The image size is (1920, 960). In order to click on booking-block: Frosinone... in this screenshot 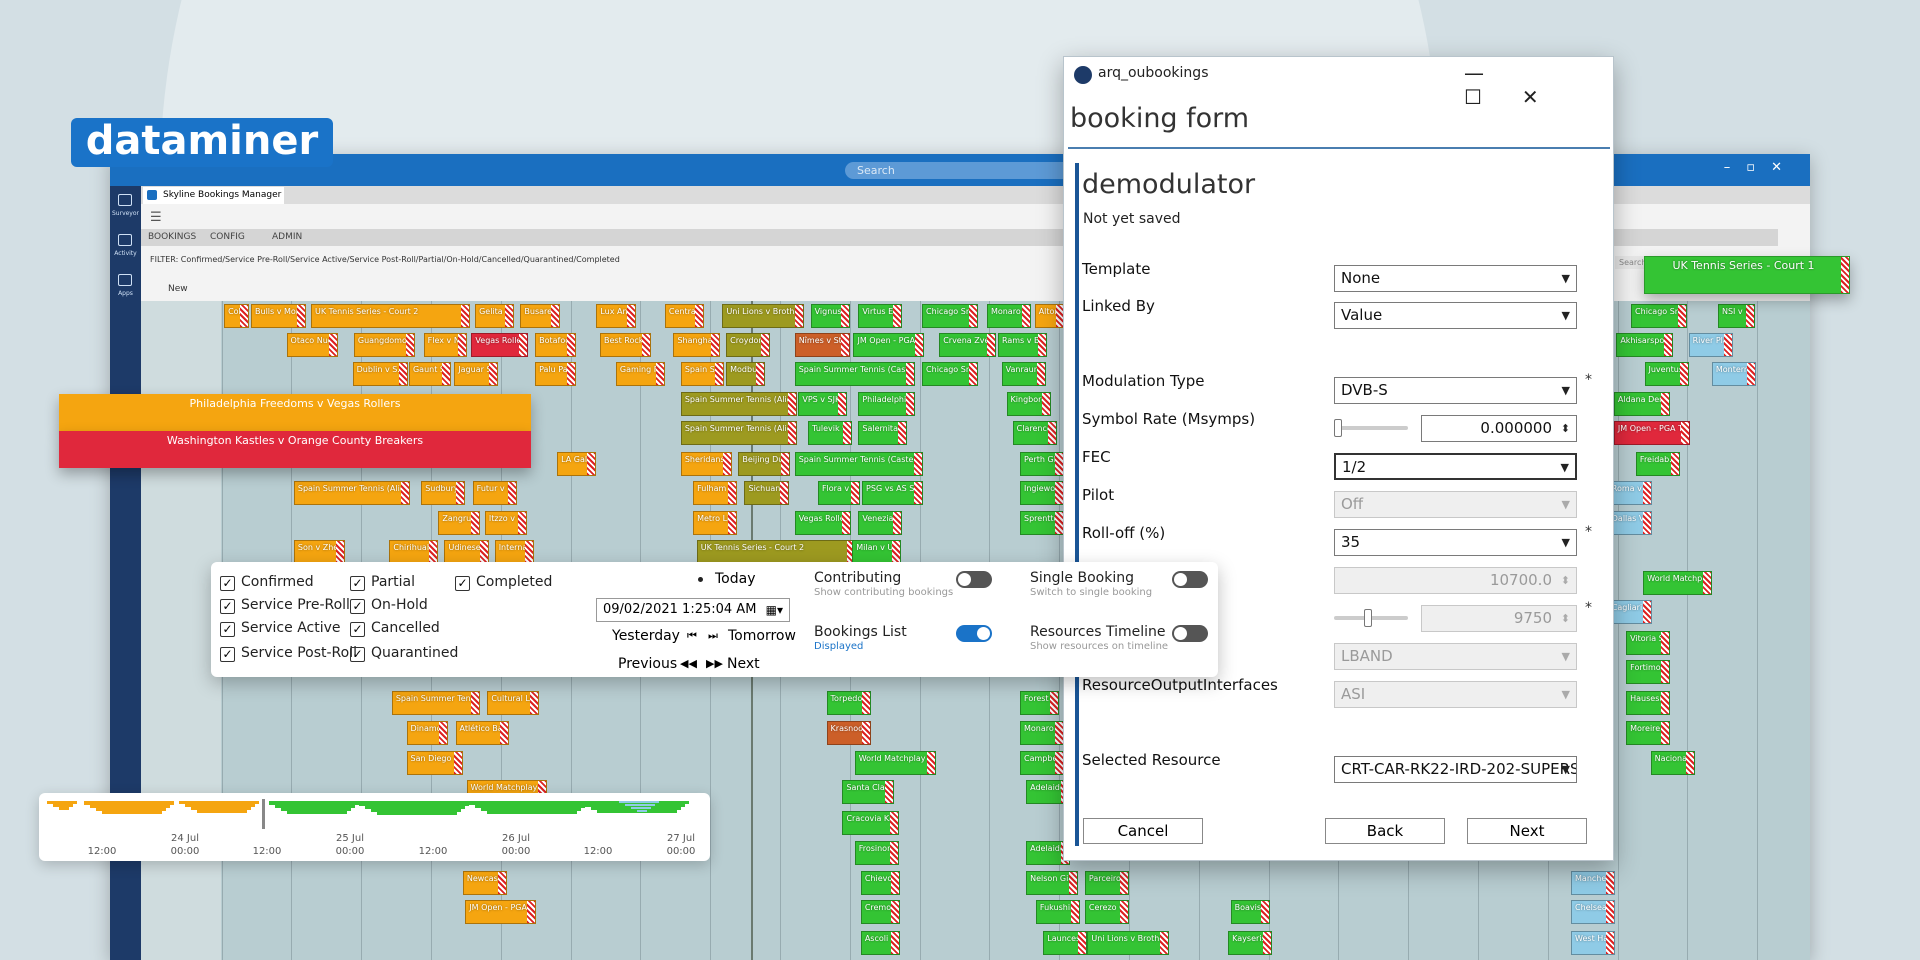, I will do `click(876, 853)`.